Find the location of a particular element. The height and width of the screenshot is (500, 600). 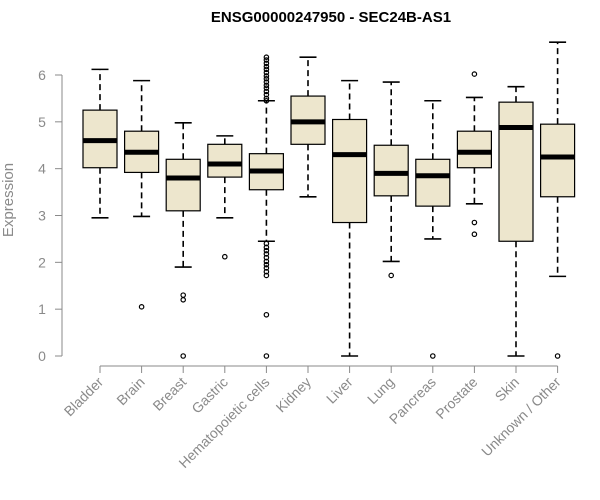

x-tick-label: Breast is located at coordinates (169, 394).